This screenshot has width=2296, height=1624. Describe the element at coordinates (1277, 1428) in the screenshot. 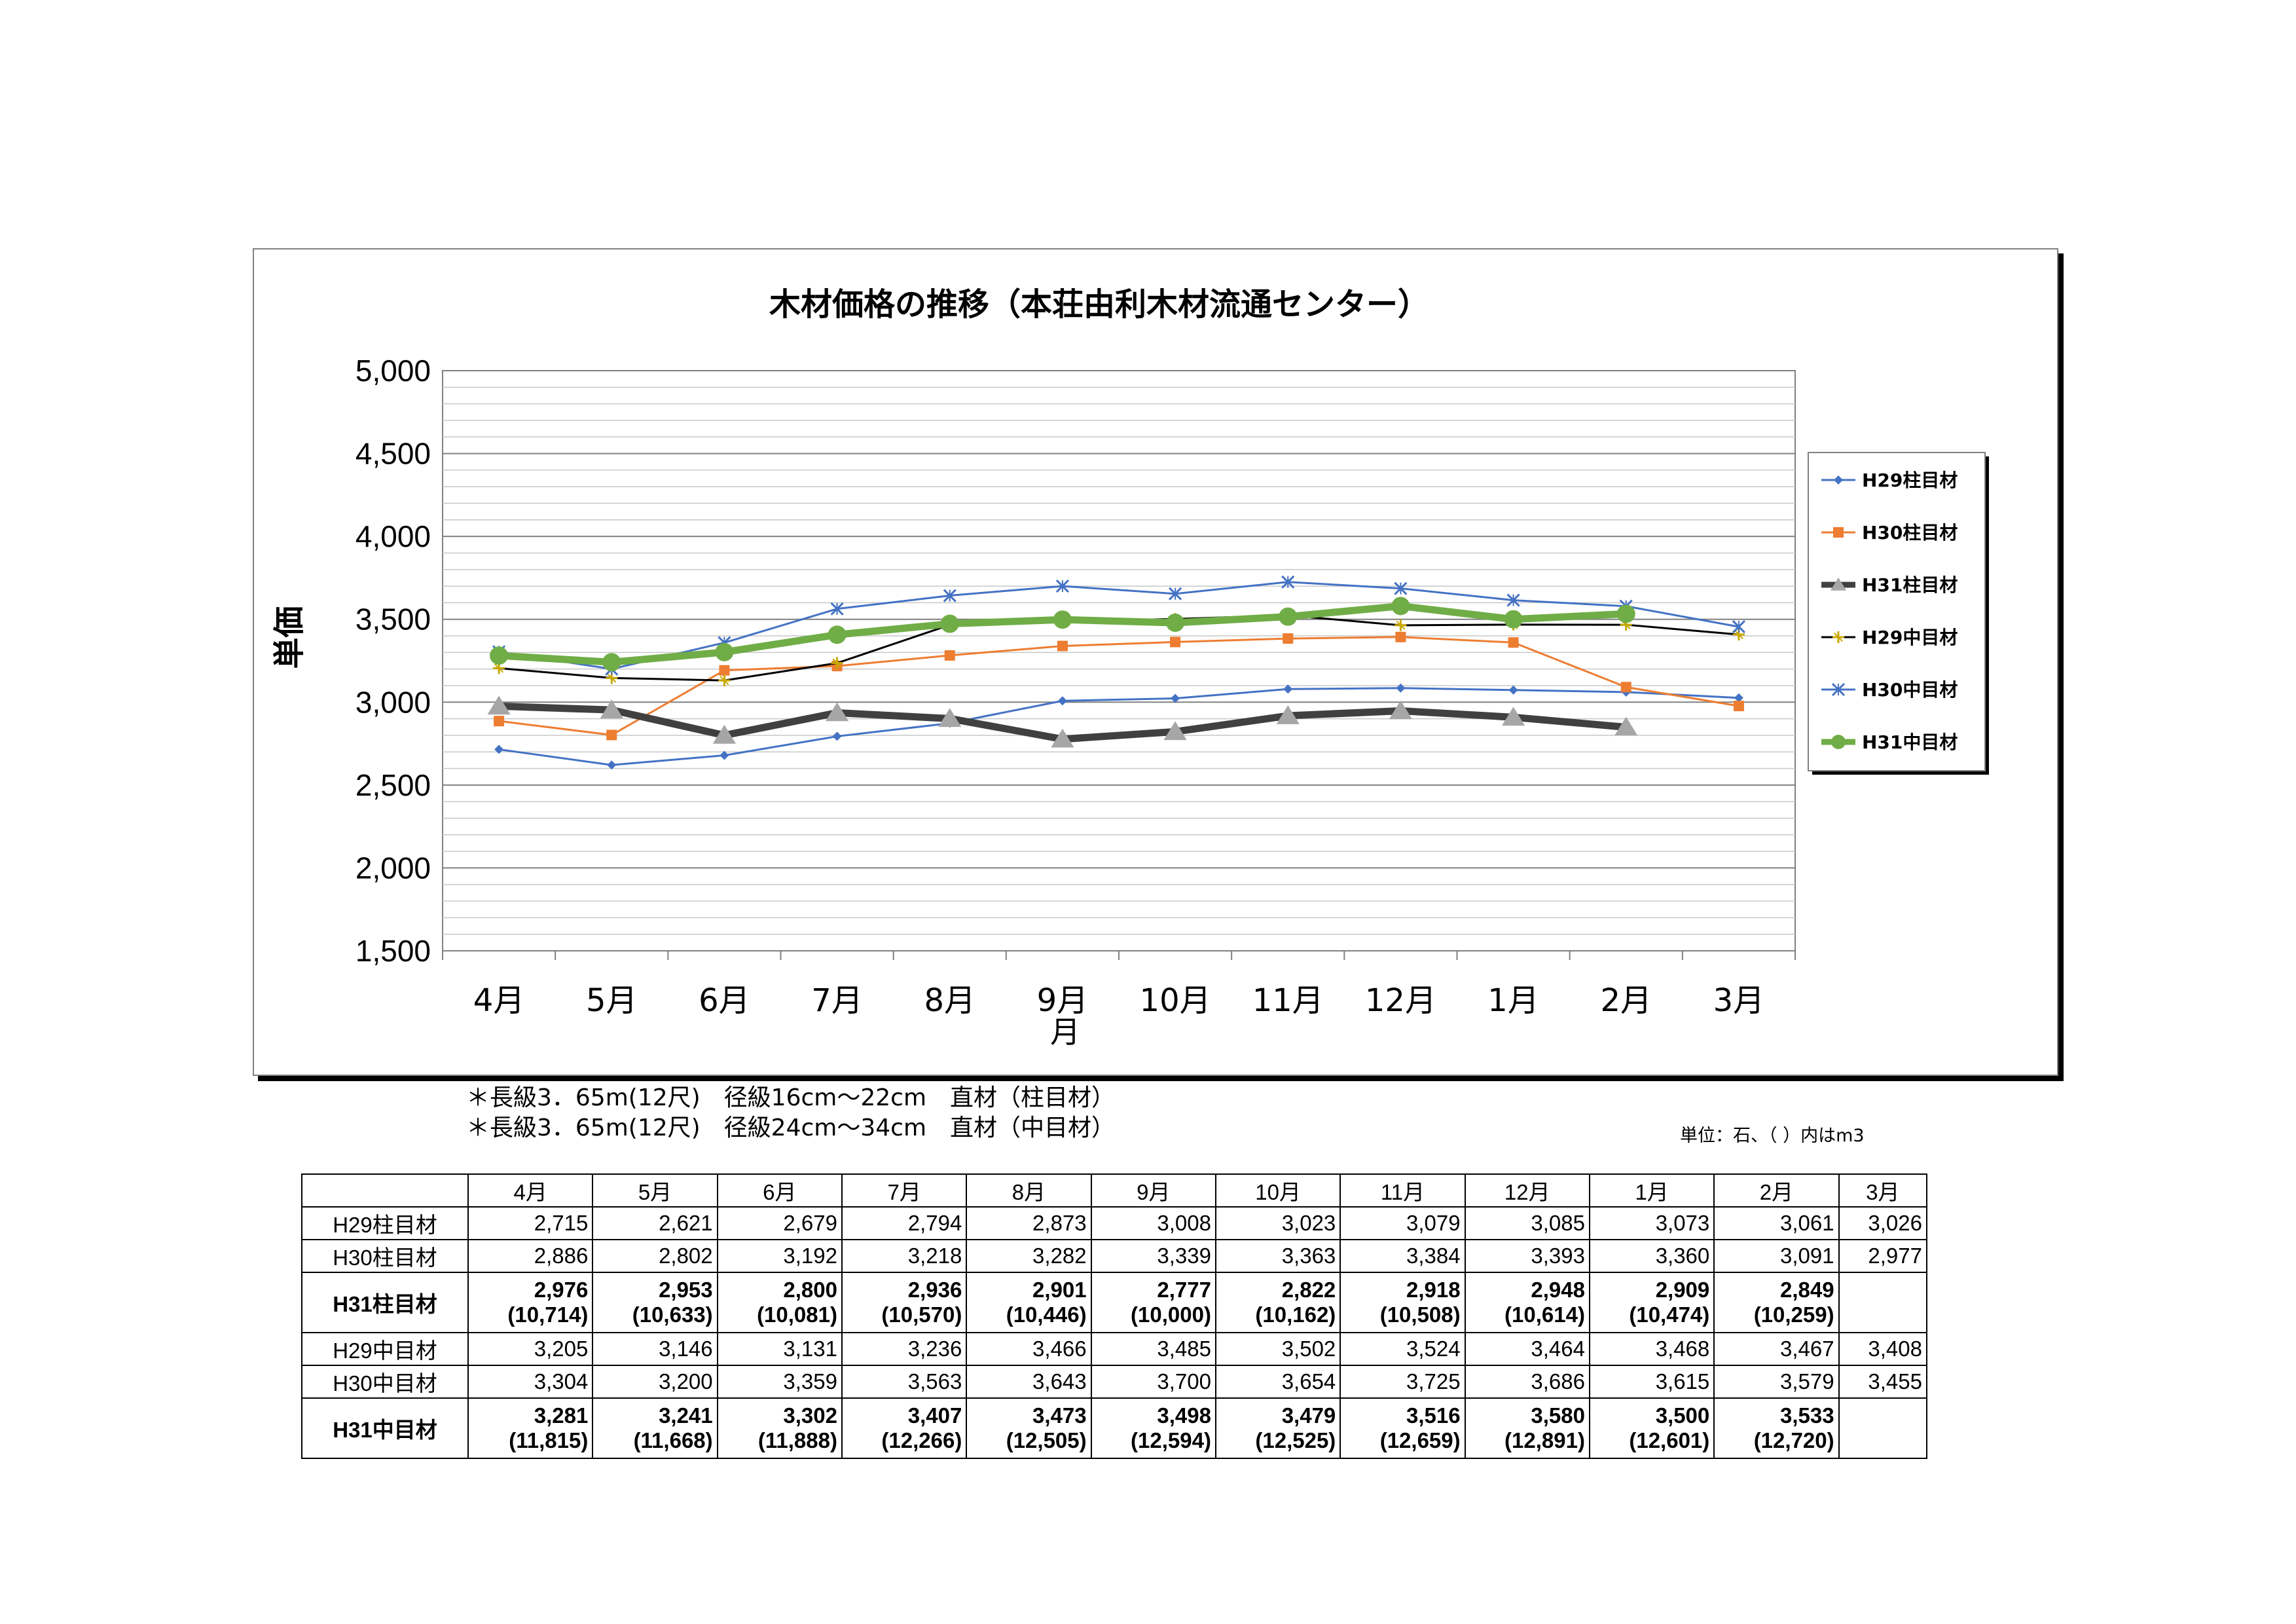

I see `table-cell: 3,479 (12,525)` at that location.